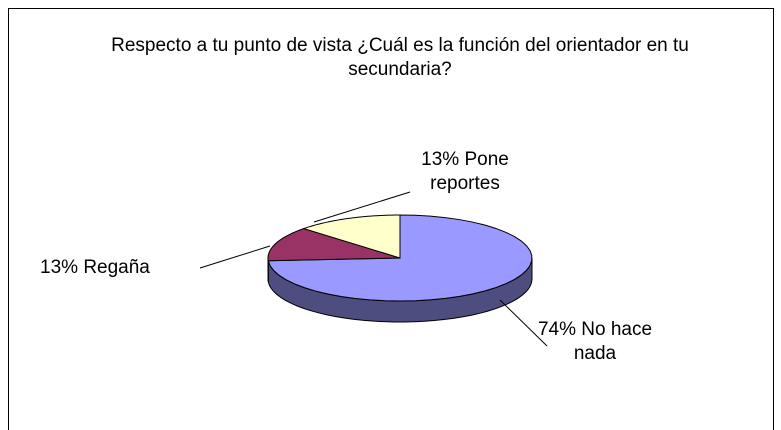 This screenshot has height=430, width=781. What do you see at coordinates (613, 341) in the screenshot?
I see `category-label: No hace nada` at bounding box center [613, 341].